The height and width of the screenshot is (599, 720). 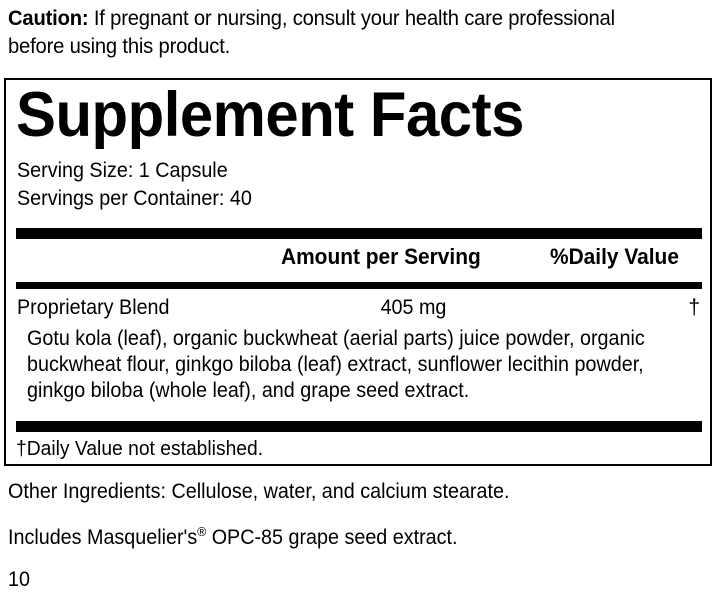 What do you see at coordinates (359, 233) in the screenshot?
I see `rule-above-headers` at bounding box center [359, 233].